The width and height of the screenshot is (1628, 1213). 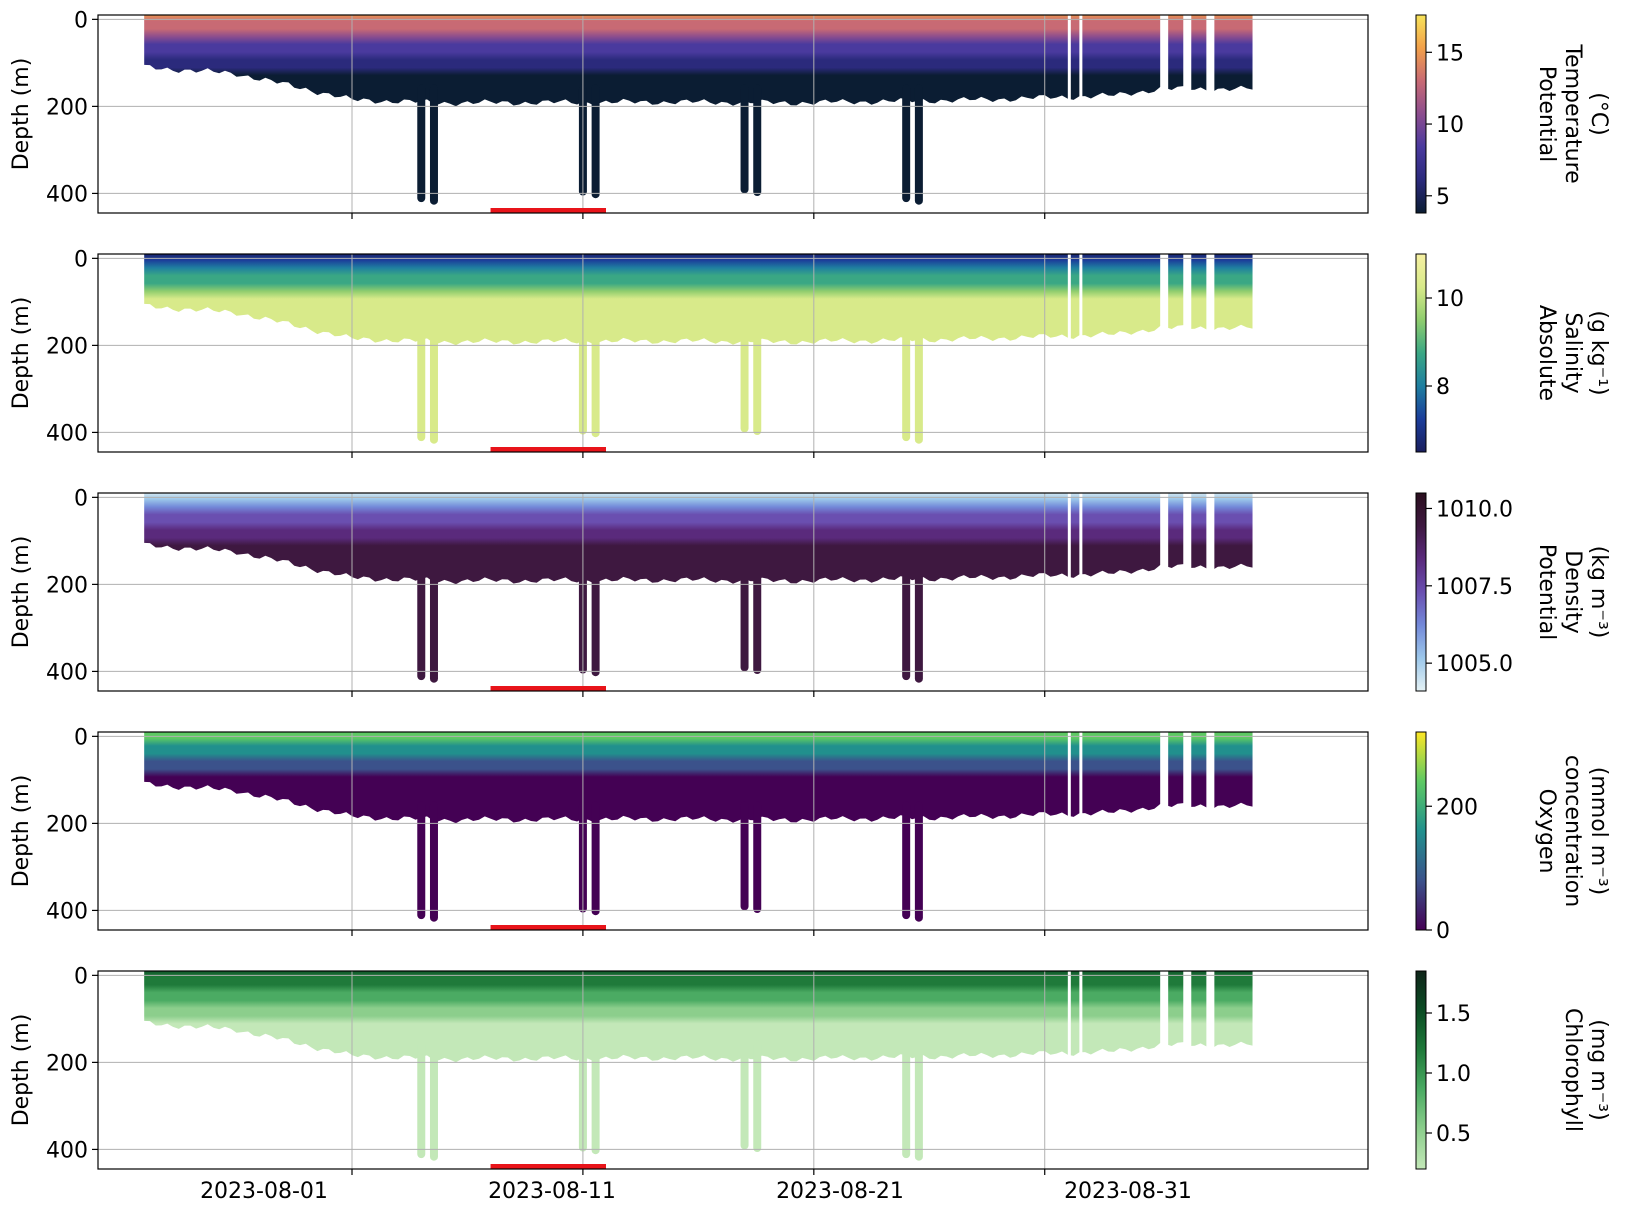 What do you see at coordinates (1450, 299) in the screenshot?
I see `colorbar-tick-label: 10` at bounding box center [1450, 299].